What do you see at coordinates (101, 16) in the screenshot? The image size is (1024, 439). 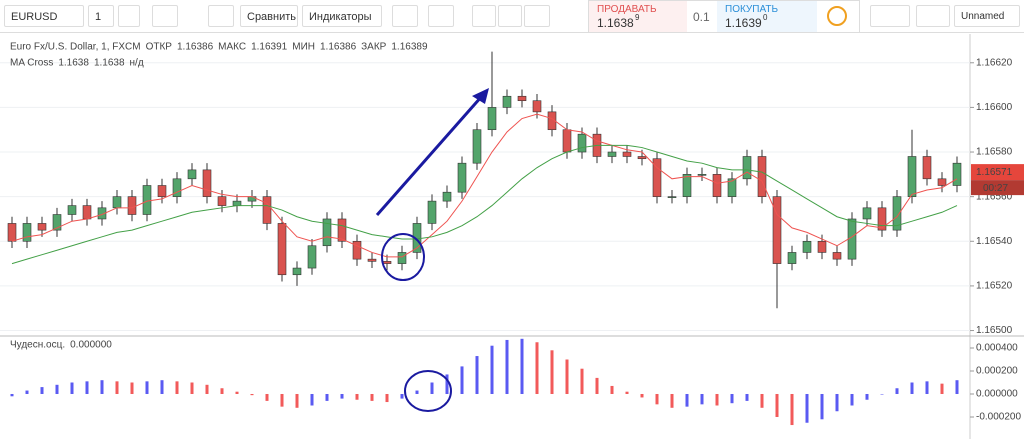 I see `interval-button: 1` at bounding box center [101, 16].